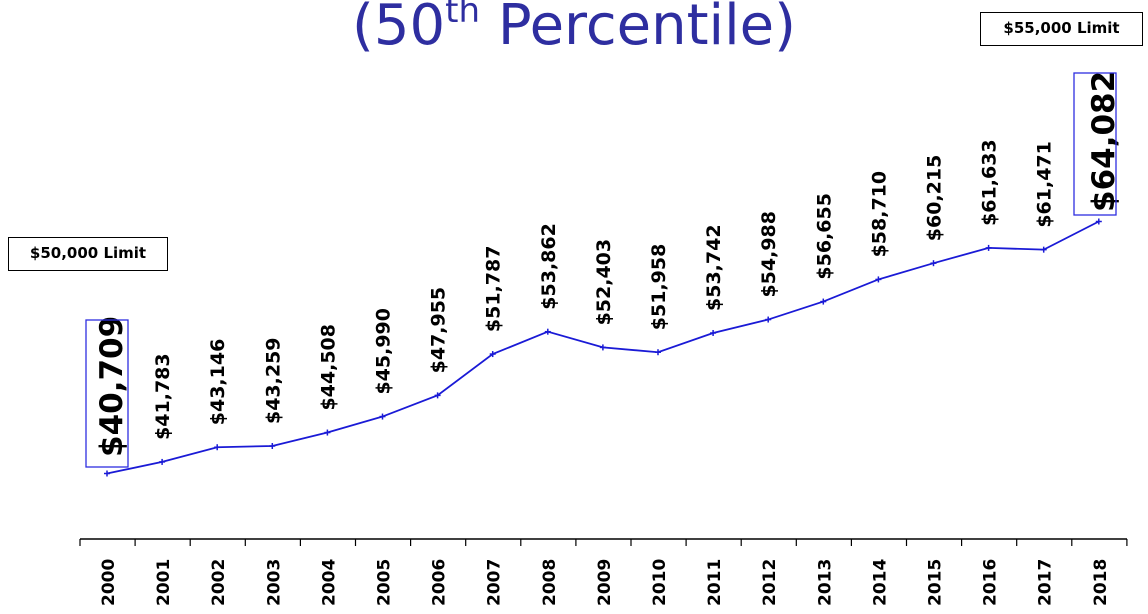 The width and height of the screenshot is (1148, 614). I want to click on data-label: $61,471, so click(1045, 184).